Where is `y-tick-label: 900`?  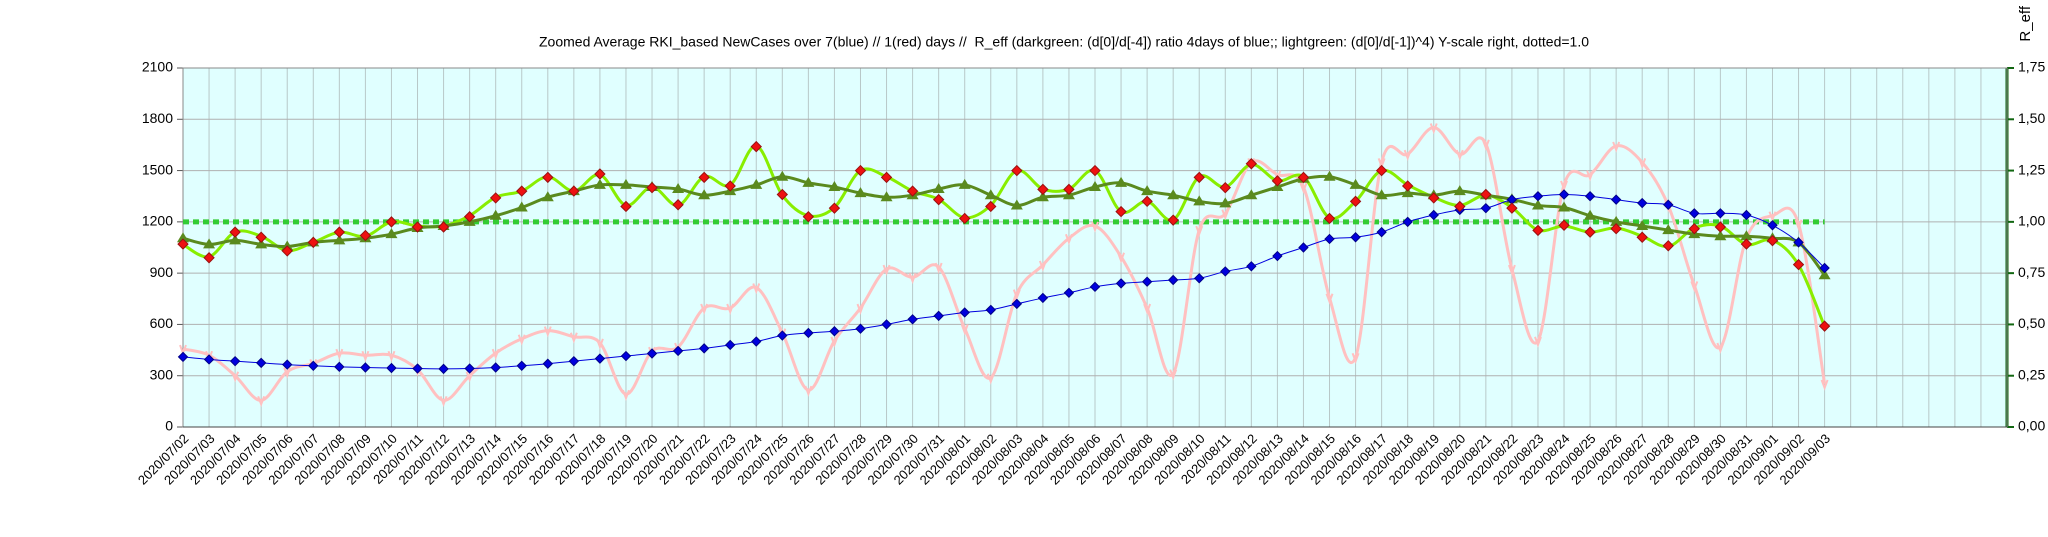
y-tick-label: 900 is located at coordinates (162, 272).